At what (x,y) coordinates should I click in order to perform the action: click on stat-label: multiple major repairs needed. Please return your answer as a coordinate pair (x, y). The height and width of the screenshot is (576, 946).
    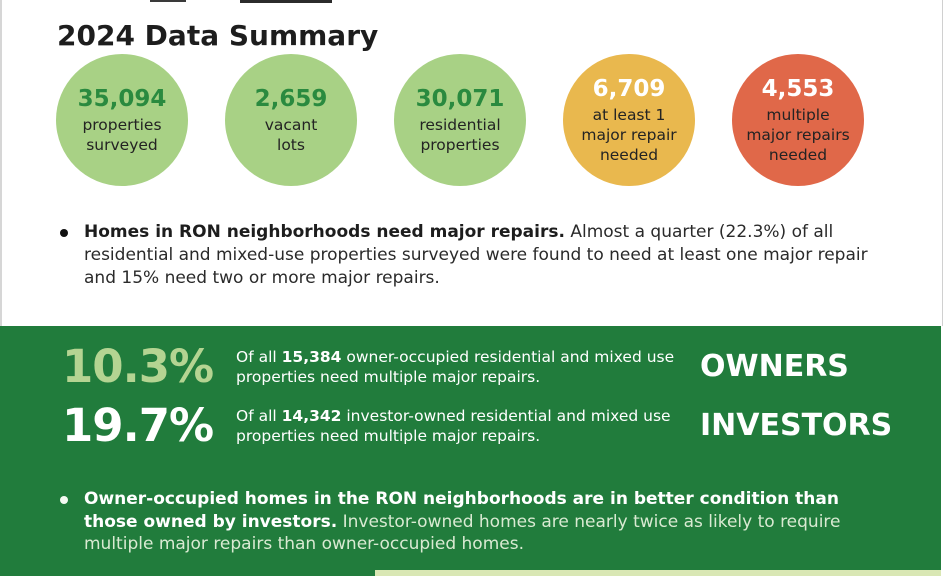
    Looking at the image, I should click on (798, 134).